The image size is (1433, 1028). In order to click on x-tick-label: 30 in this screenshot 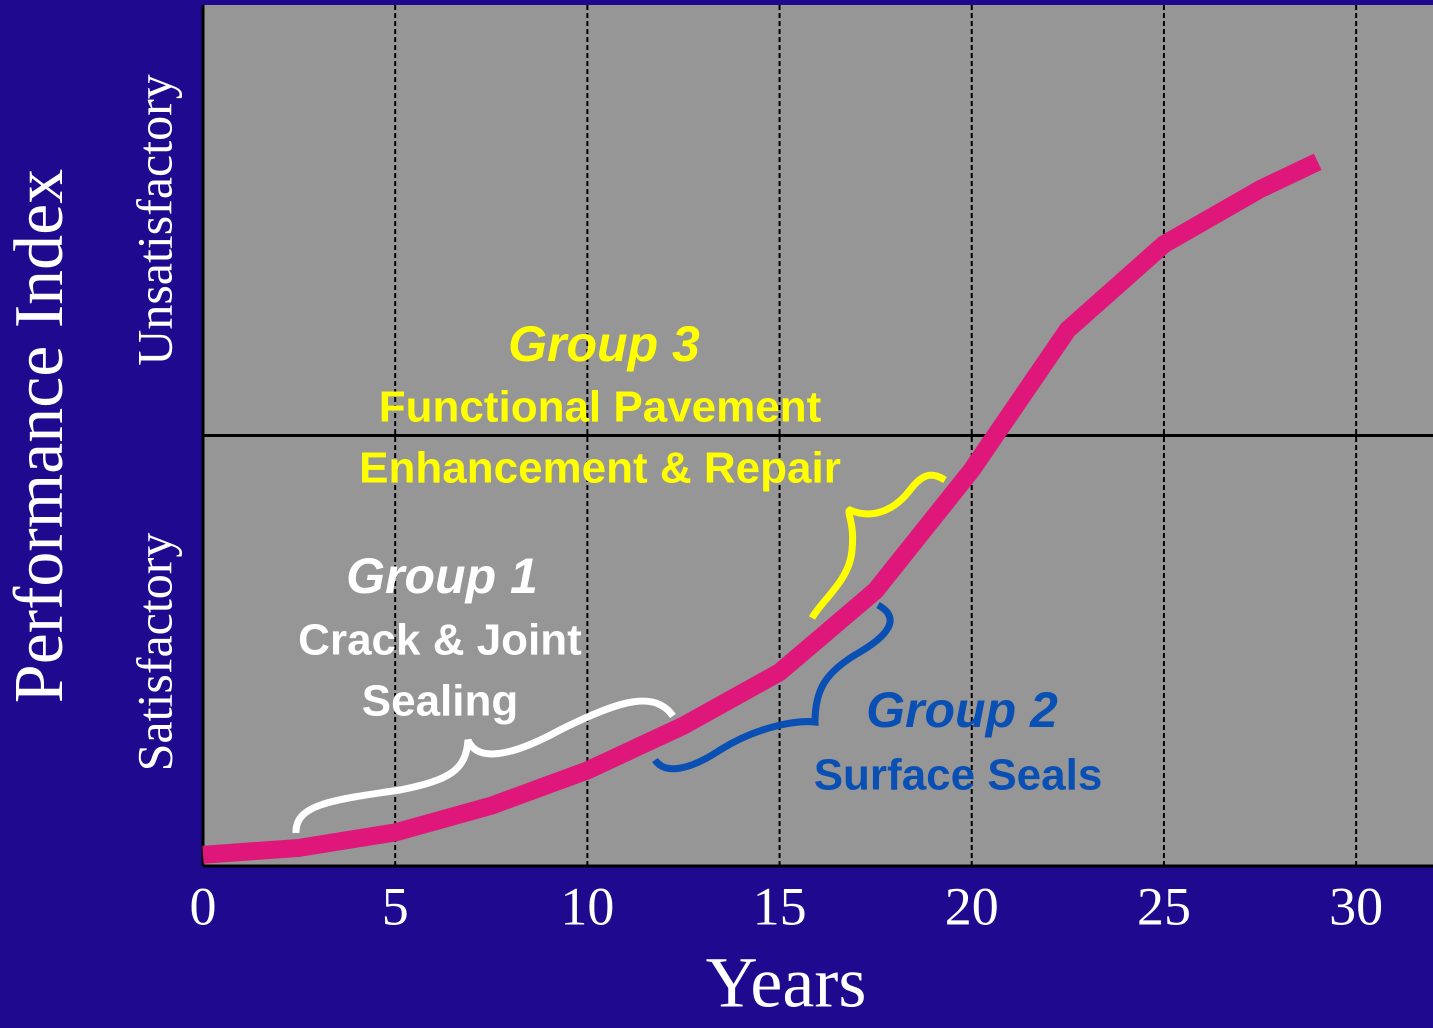, I will do `click(1356, 906)`.